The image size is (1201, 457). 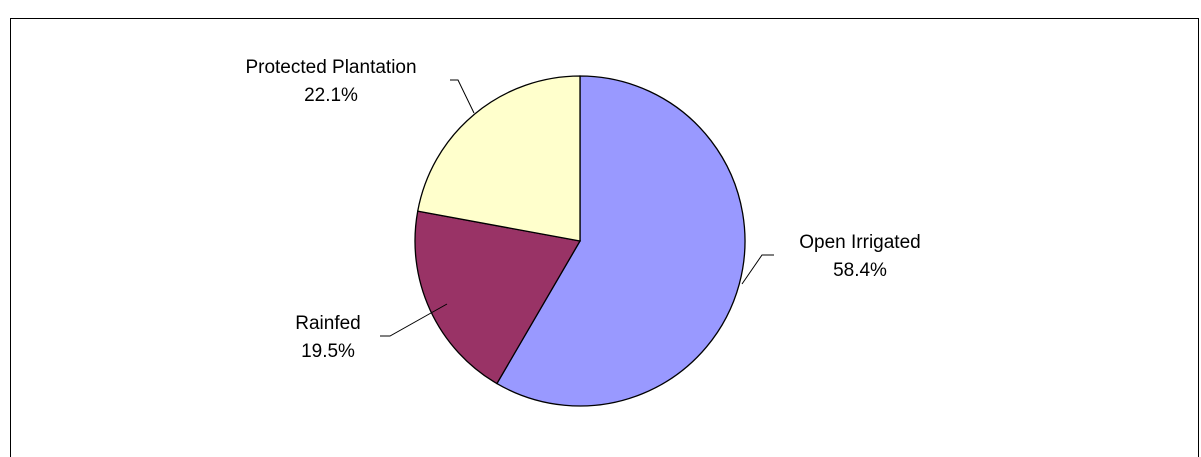 I want to click on slice-label: Protected Plantation, so click(x=330, y=67).